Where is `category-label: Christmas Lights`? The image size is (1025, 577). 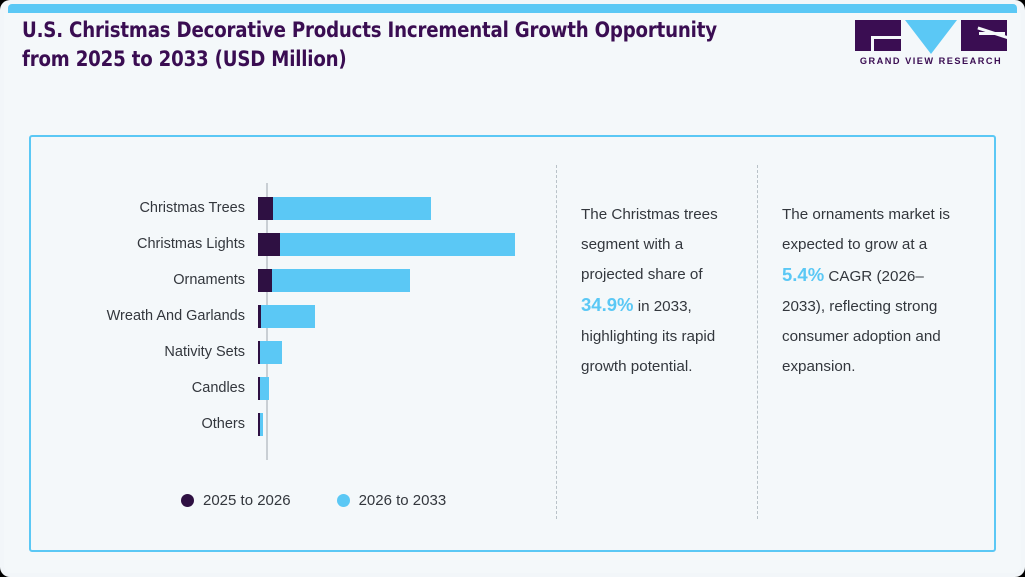
category-label: Christmas Lights is located at coordinates (191, 244).